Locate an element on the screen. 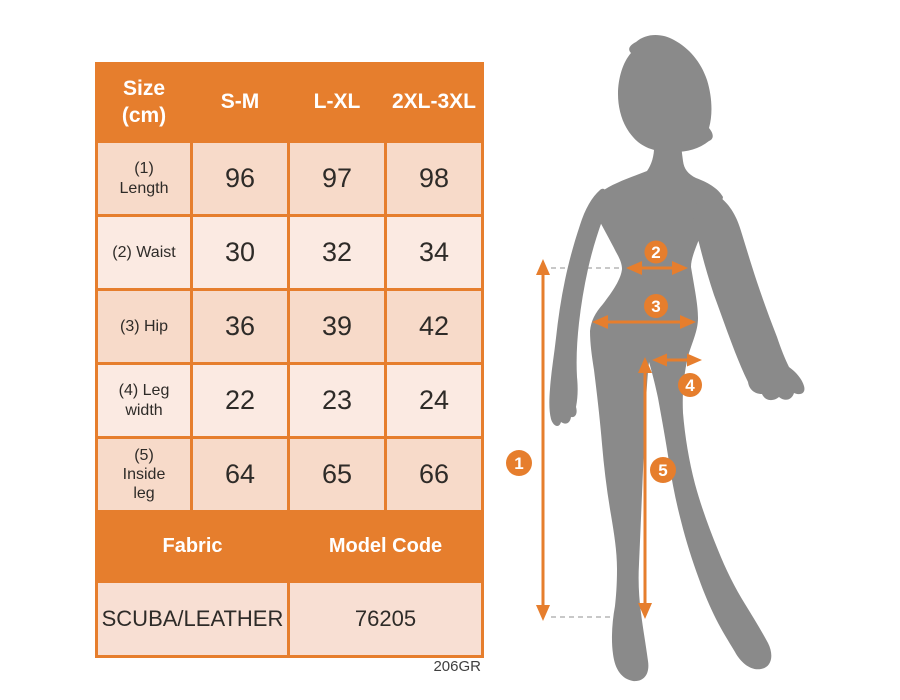 This screenshot has height=700, width=900. row-label-hip: (3) Hip is located at coordinates (144, 326).